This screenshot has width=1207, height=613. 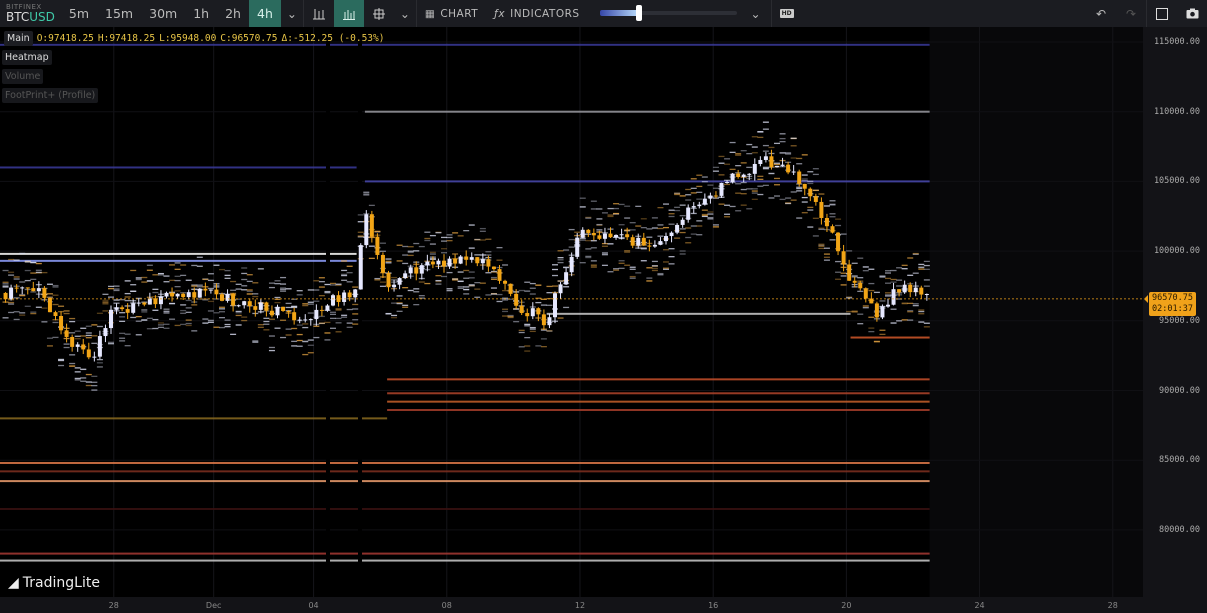 I want to click on timeframe-5m: 5m, so click(x=79, y=13).